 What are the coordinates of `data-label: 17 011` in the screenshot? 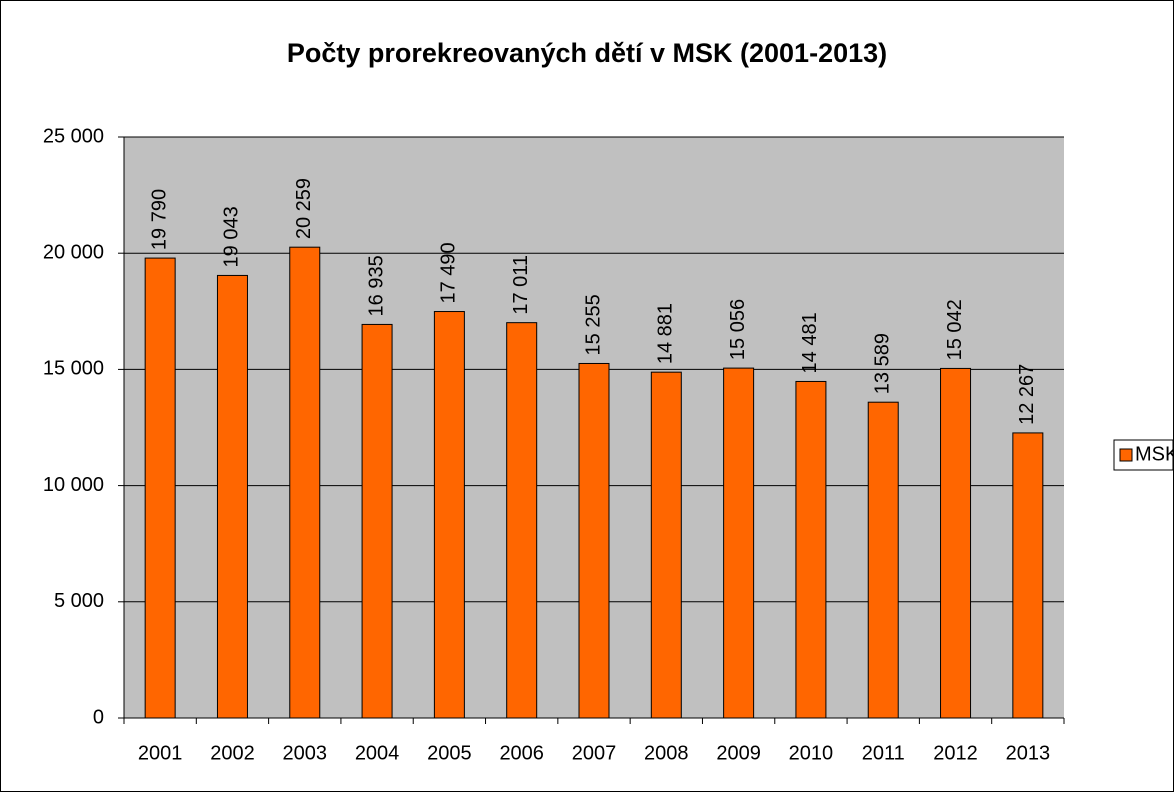 It's located at (521, 285).